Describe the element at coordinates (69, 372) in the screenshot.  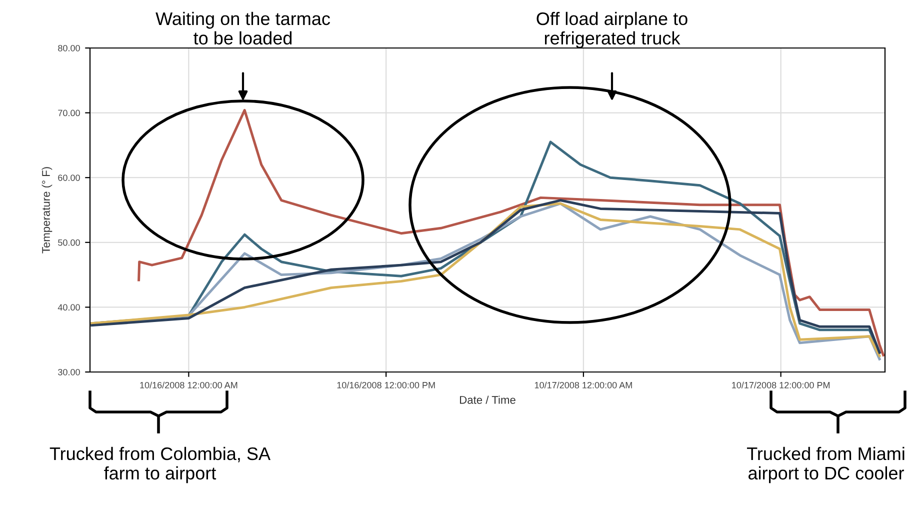
I see `y-tick-label: 30.00` at that location.